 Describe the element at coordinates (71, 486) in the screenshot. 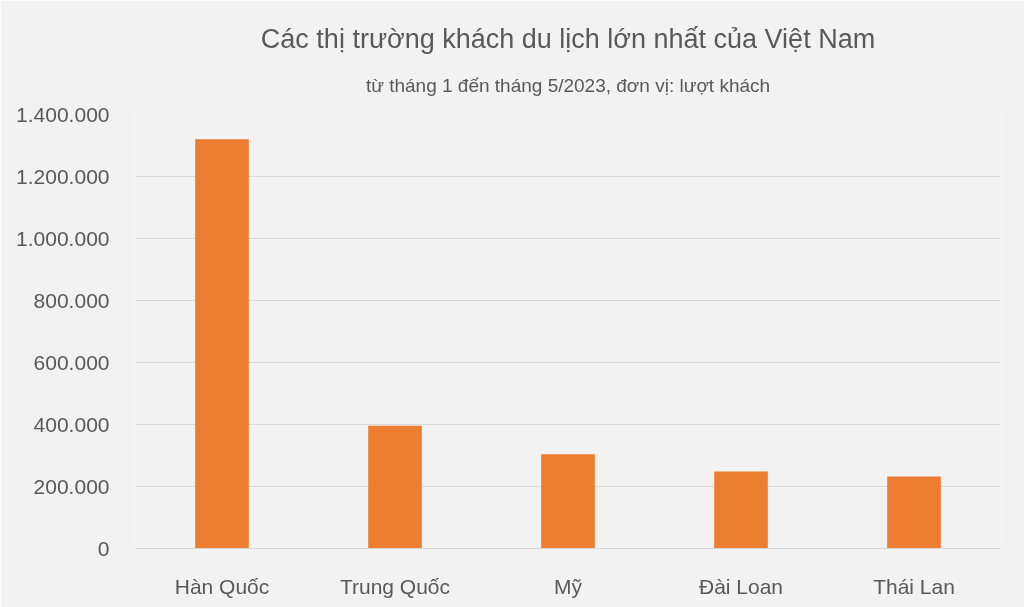

I see `y-tick-label: 200.000` at that location.